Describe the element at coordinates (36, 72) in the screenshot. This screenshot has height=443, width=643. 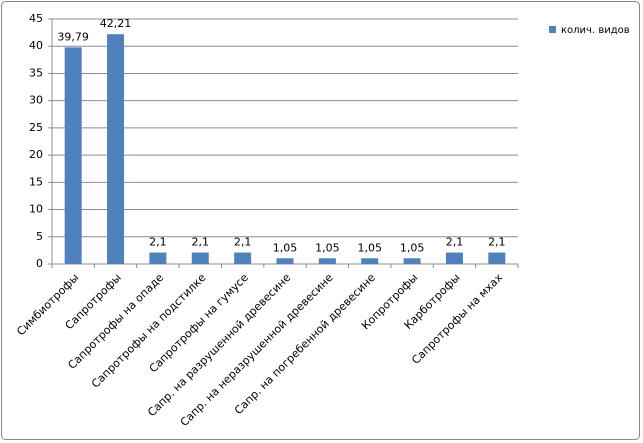
I see `y-tick-label: 35` at that location.